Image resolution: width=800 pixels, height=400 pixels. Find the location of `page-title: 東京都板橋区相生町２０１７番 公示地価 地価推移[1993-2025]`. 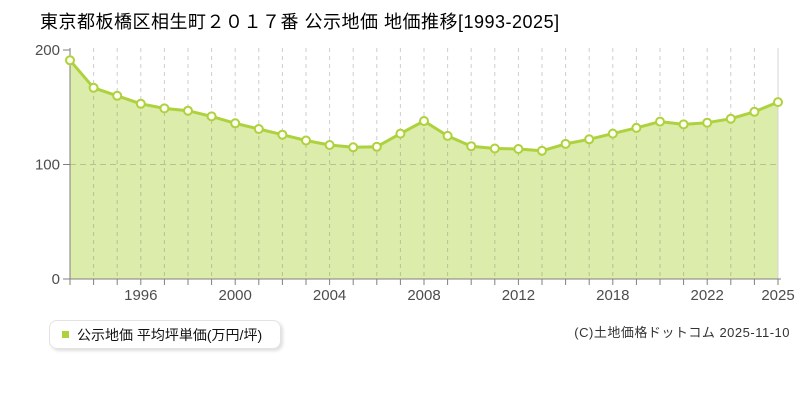

page-title: 東京都板橋区相生町２０１７番 公示地価 地価推移[1993-2025] is located at coordinates (300, 22).